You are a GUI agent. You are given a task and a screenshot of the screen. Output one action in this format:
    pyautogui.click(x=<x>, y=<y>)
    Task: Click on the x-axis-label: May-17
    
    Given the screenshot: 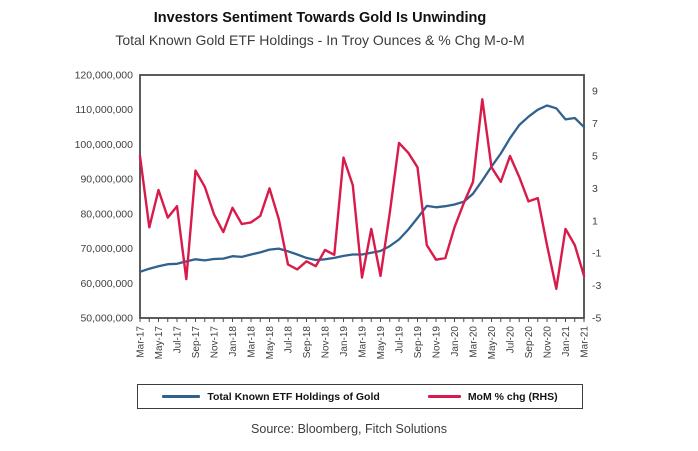 What is the action you would take?
    pyautogui.click(x=159, y=343)
    